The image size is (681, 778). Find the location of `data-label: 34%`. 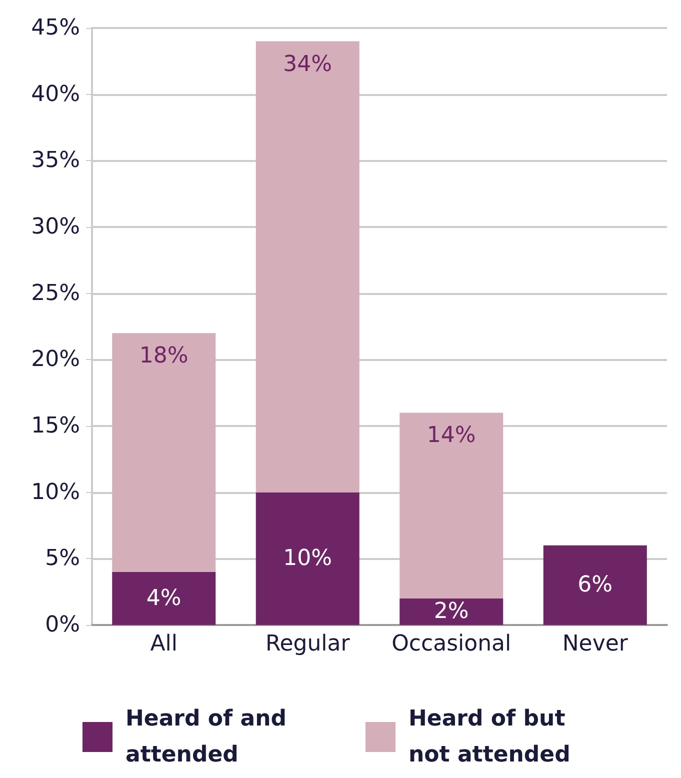

data-label: 34% is located at coordinates (307, 64).